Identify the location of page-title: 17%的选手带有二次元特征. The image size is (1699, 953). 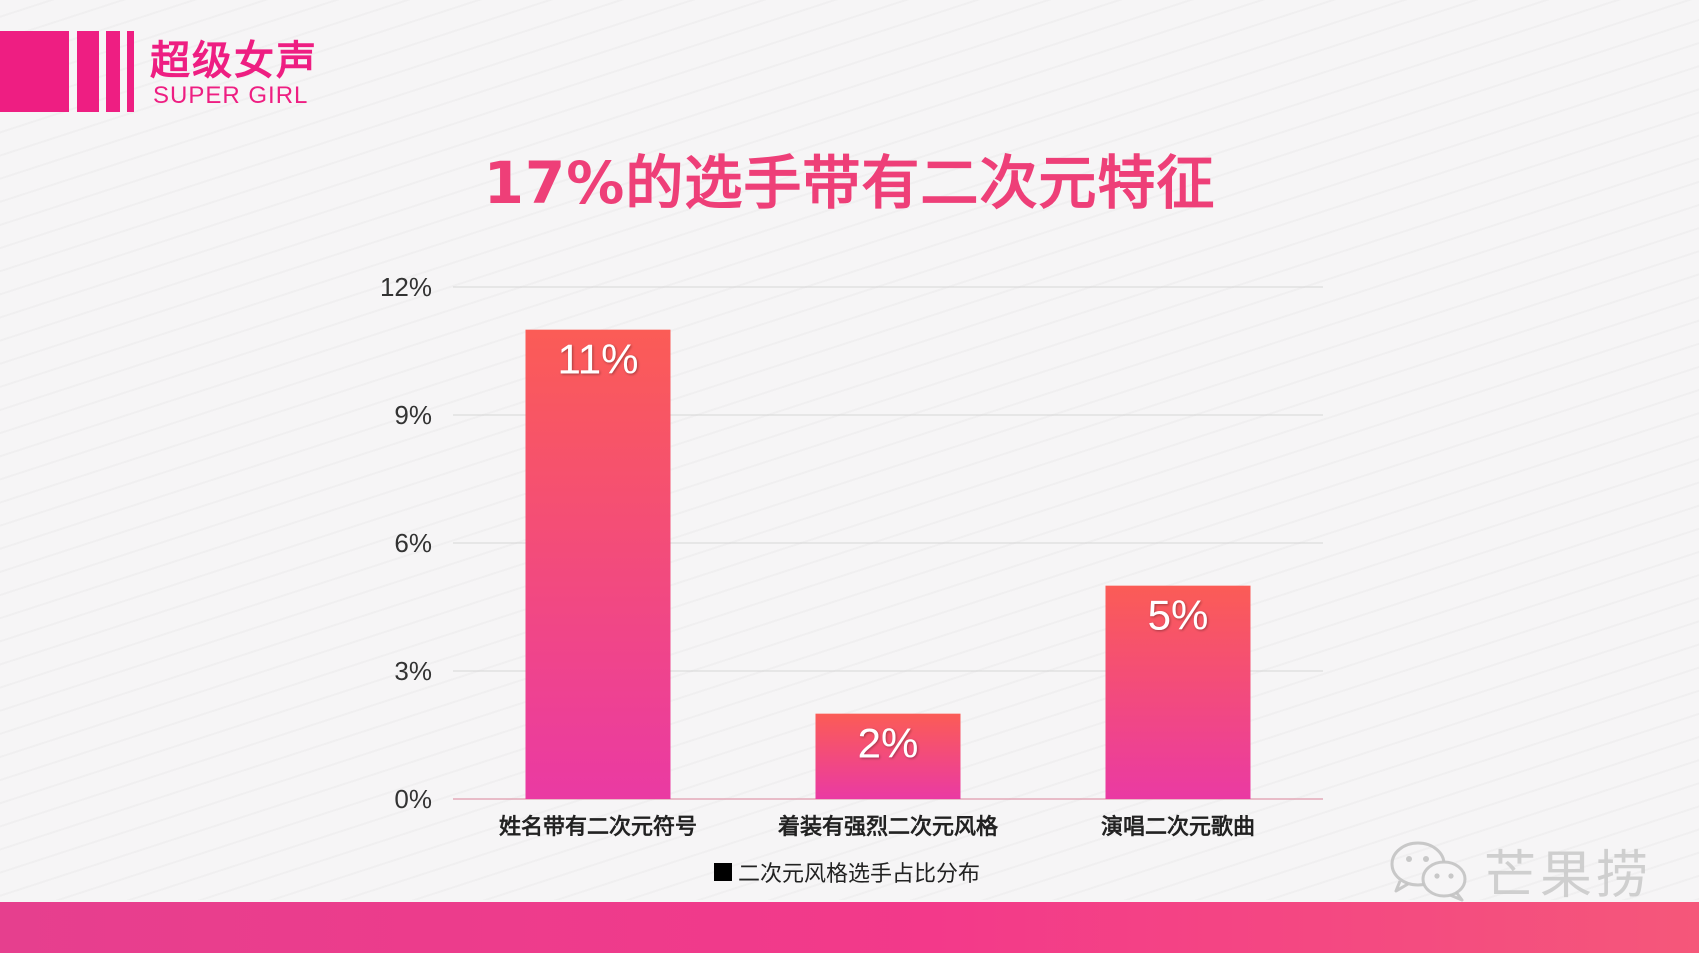
(849, 183).